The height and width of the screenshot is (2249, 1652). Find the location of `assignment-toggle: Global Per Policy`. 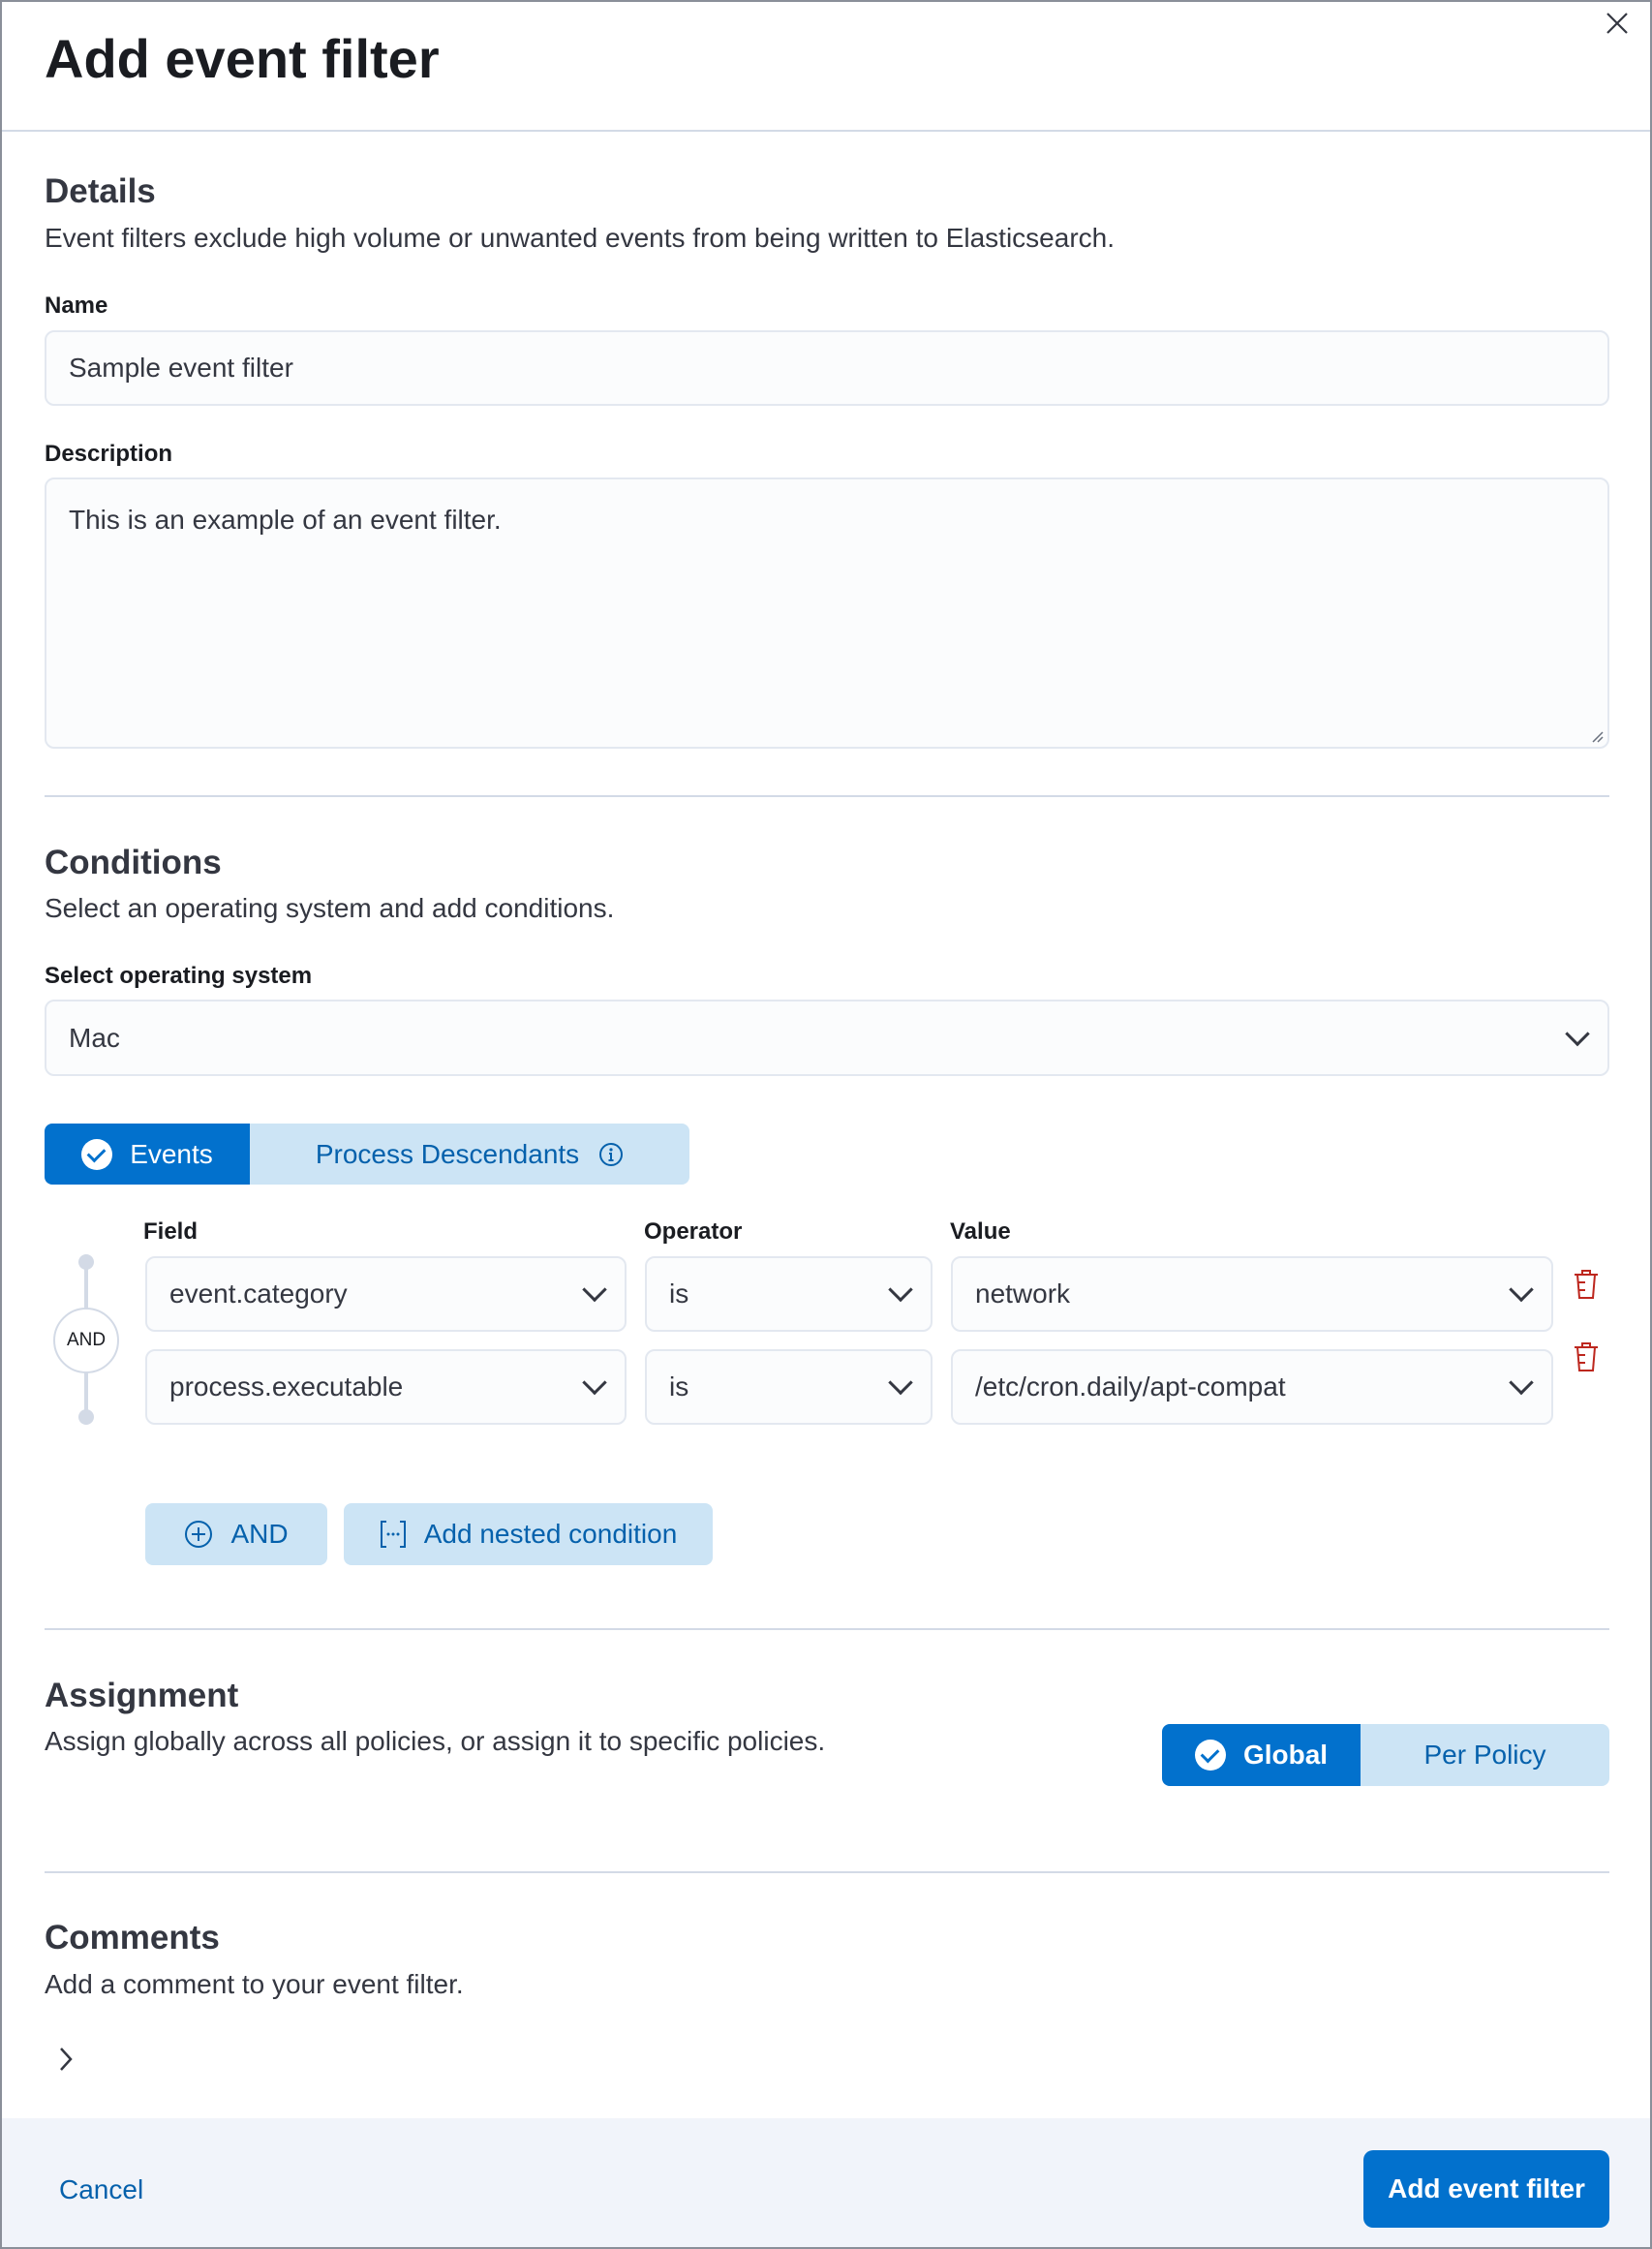

assignment-toggle: Global Per Policy is located at coordinates (1385, 1755).